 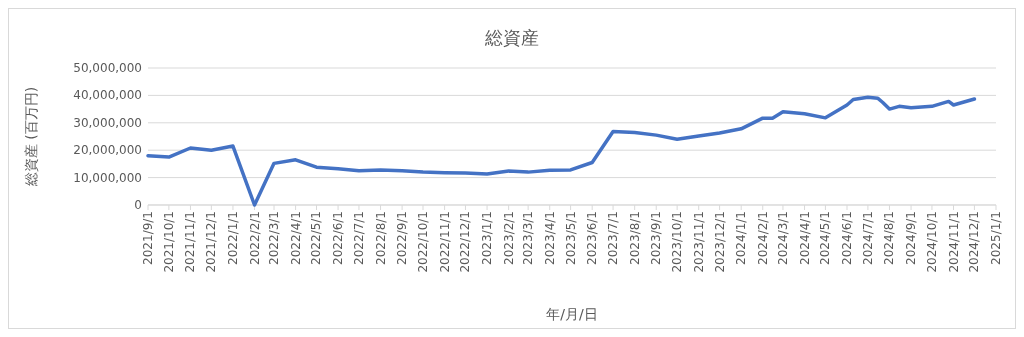 I want to click on x-tick-label: 2023/8/1, so click(x=634, y=238).